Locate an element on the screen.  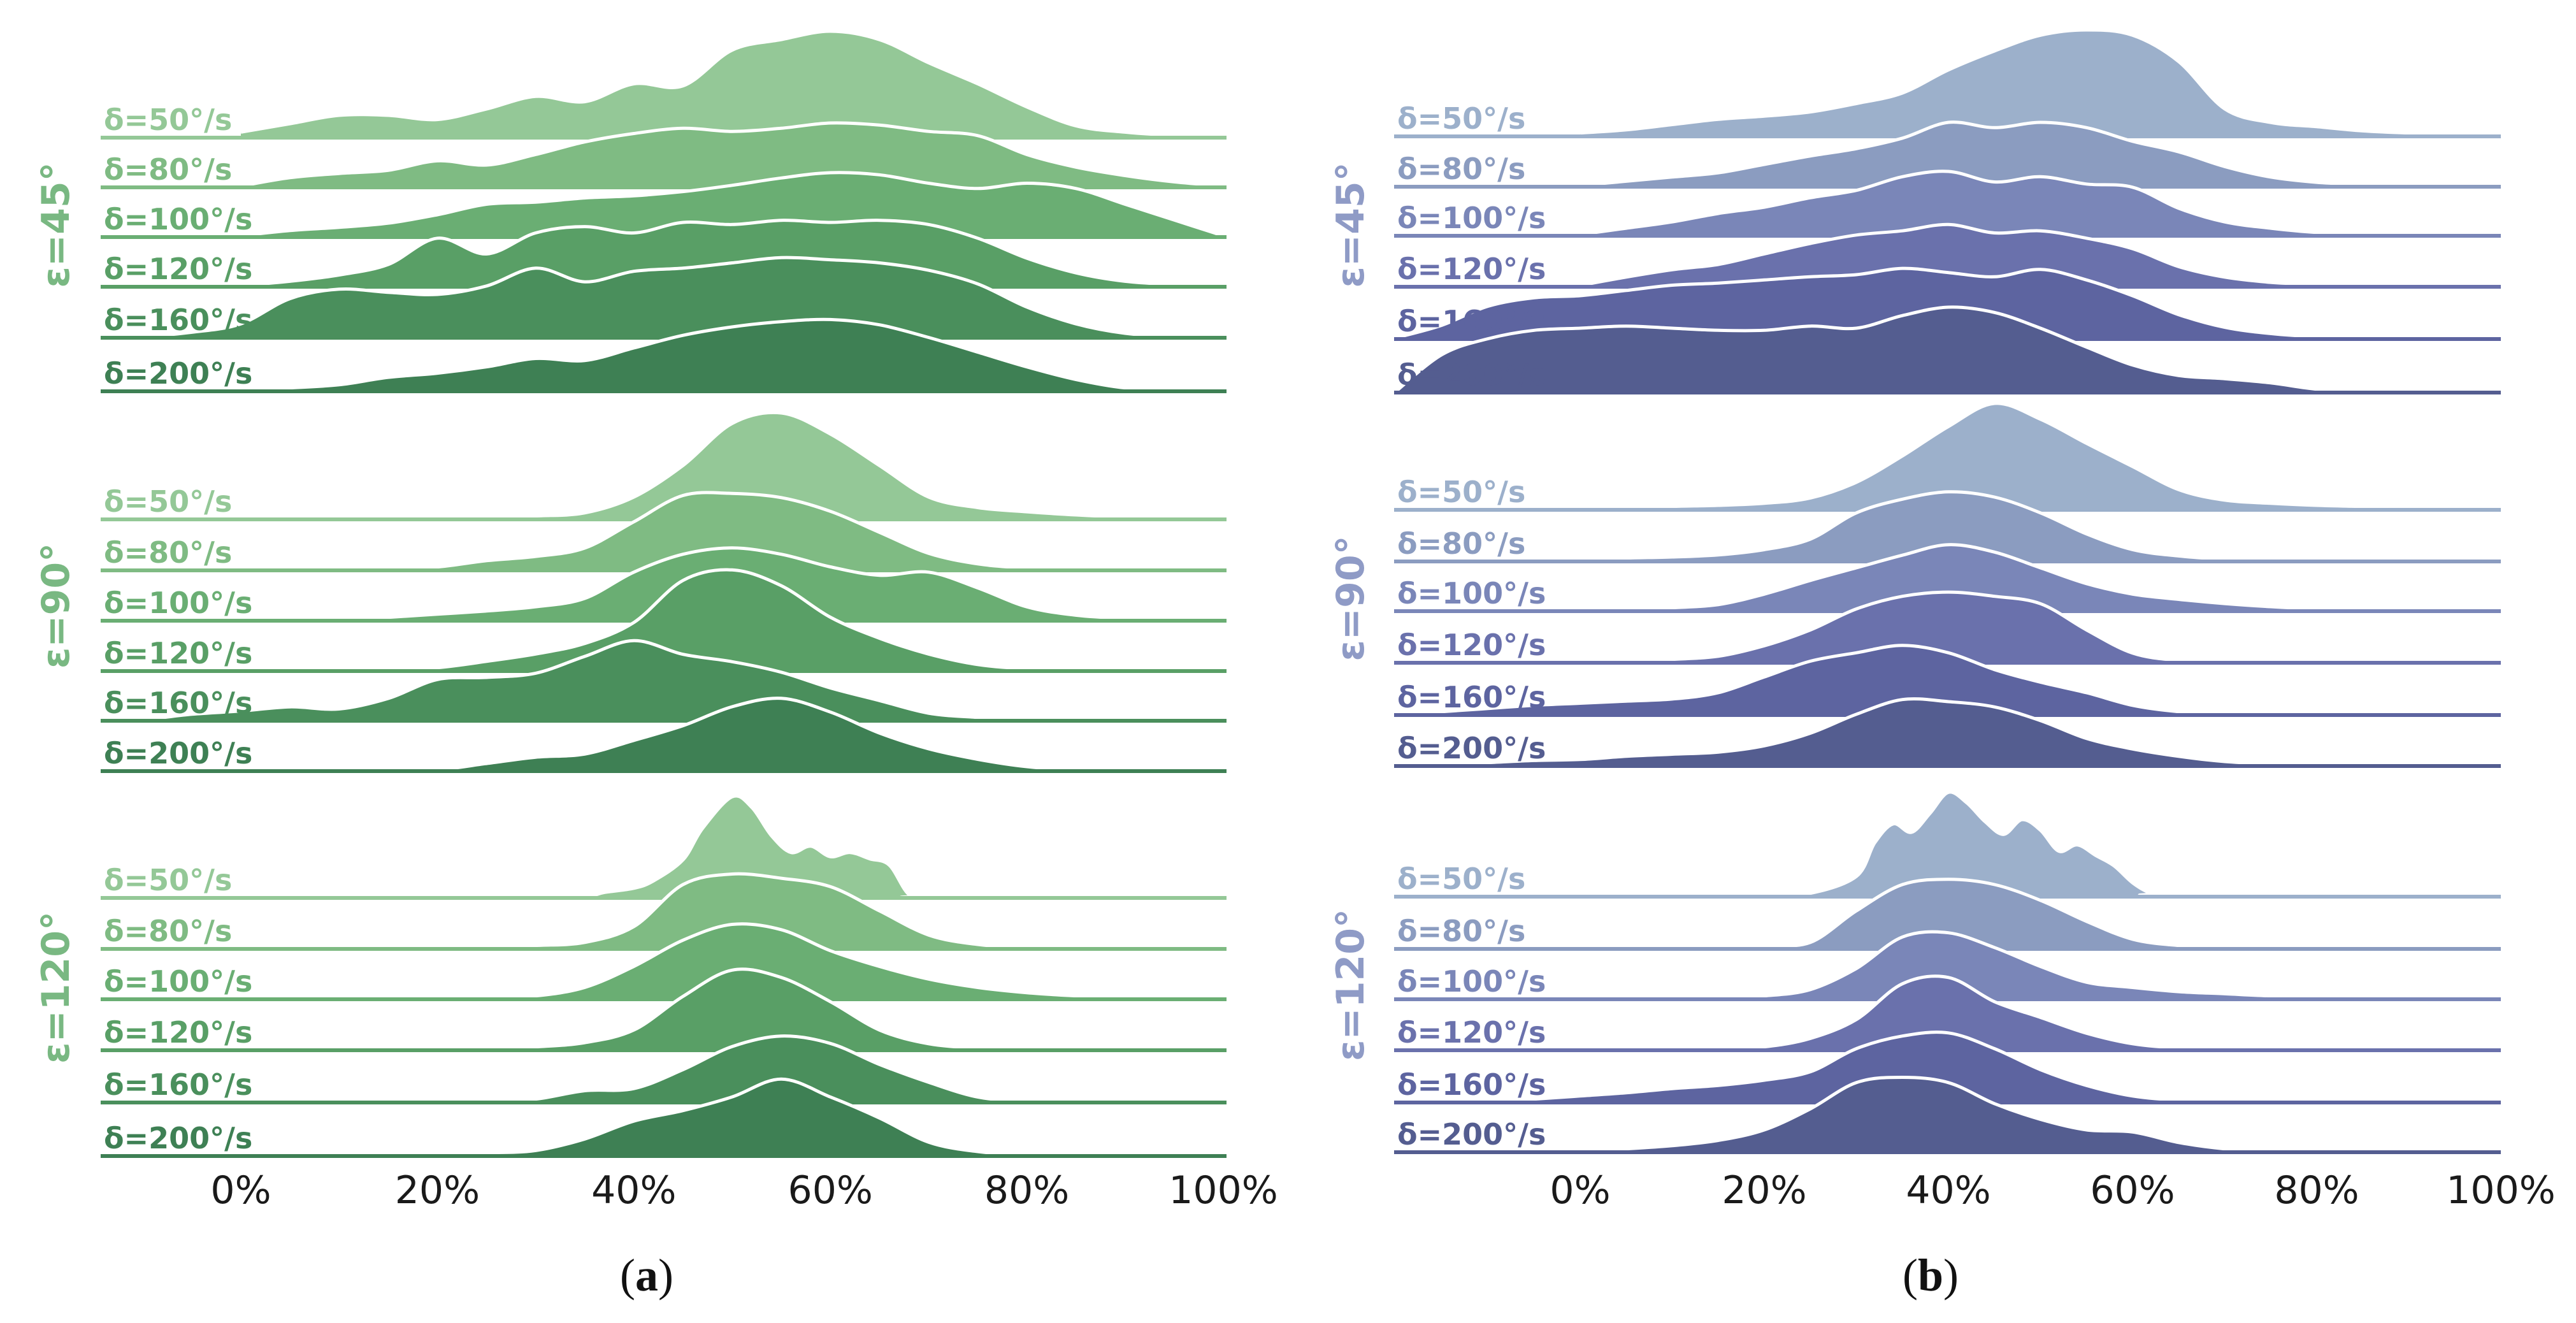
panel-caption: (b) is located at coordinates (1931, 1275).